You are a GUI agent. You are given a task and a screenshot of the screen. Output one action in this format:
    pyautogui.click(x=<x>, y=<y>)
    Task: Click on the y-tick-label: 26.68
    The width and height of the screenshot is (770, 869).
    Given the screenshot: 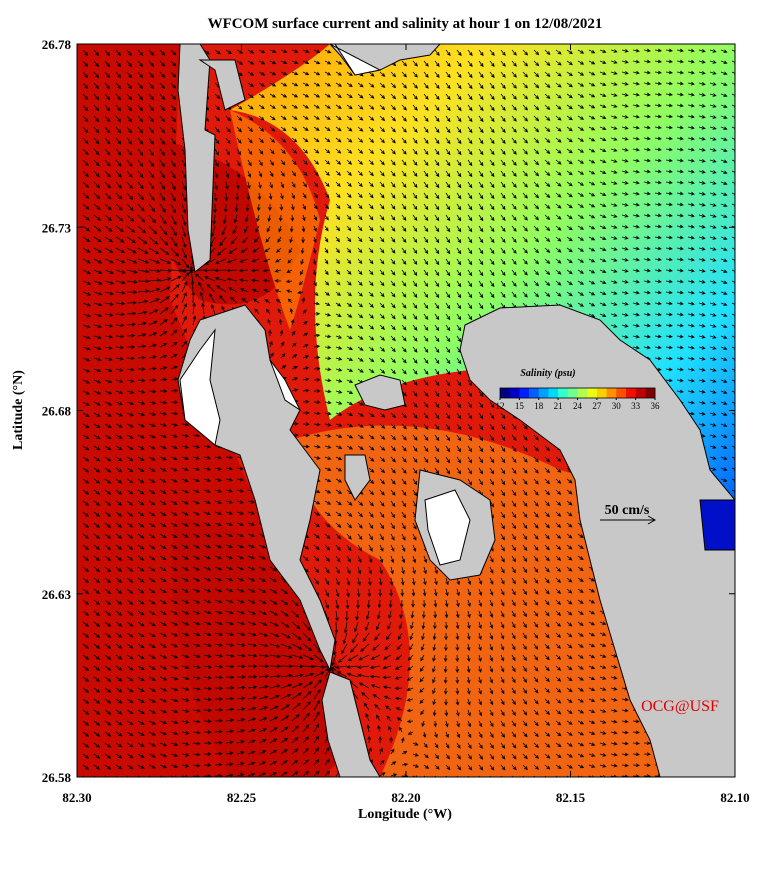 What is the action you would take?
    pyautogui.click(x=57, y=411)
    